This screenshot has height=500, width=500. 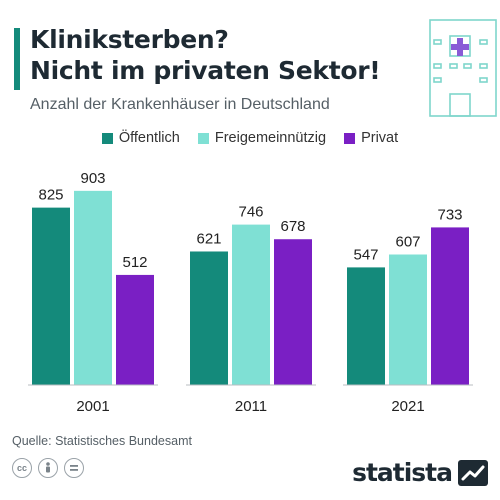 What do you see at coordinates (251, 304) in the screenshot?
I see `bar-freigemeinnuetzig-2011` at bounding box center [251, 304].